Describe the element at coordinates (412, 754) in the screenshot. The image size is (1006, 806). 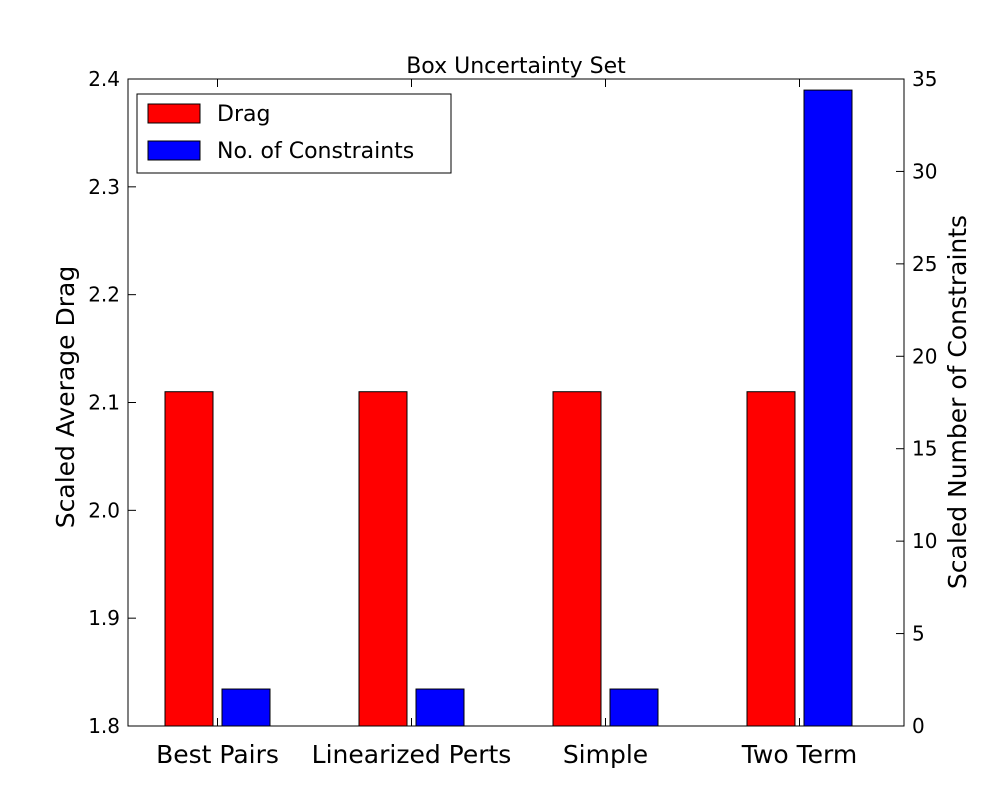
I see `category-label: Linearized Perts` at that location.